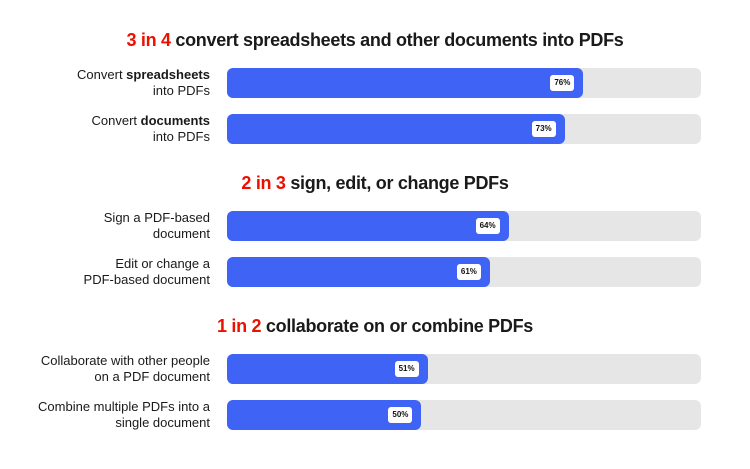  I want to click on bar-label: Convert documents into PDFs, so click(105, 129).